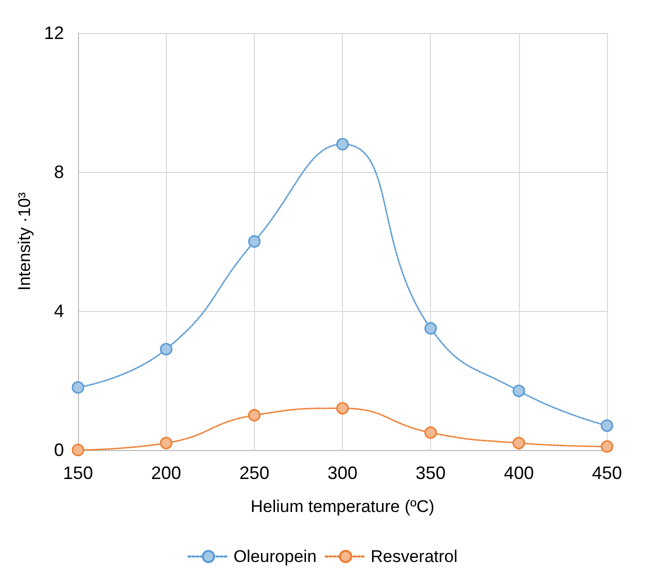  Describe the element at coordinates (414, 556) in the screenshot. I see `legend-label: Resveratrol` at that location.